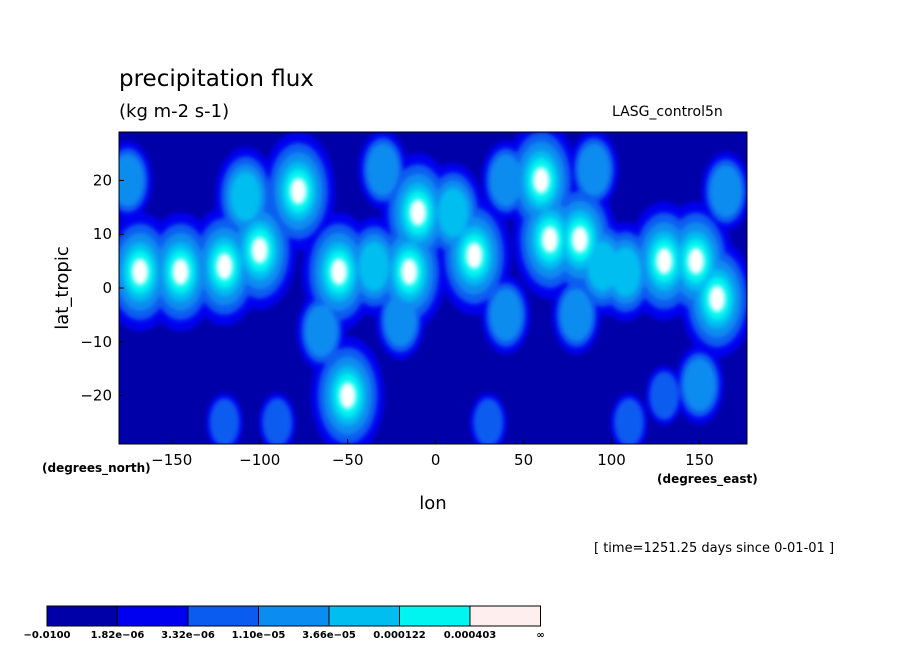 This screenshot has width=904, height=654. I want to click on y-tick-label: −20, so click(96, 396).